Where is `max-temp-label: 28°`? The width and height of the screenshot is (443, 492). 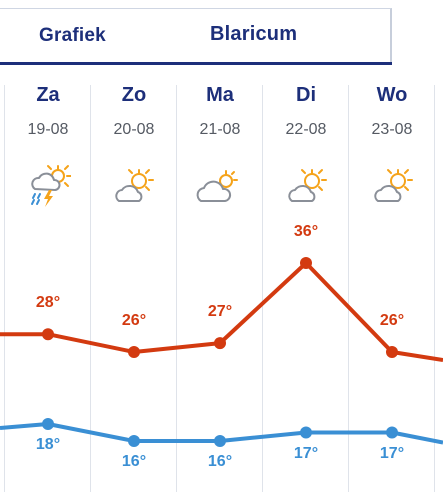
max-temp-label: 28° is located at coordinates (48, 303).